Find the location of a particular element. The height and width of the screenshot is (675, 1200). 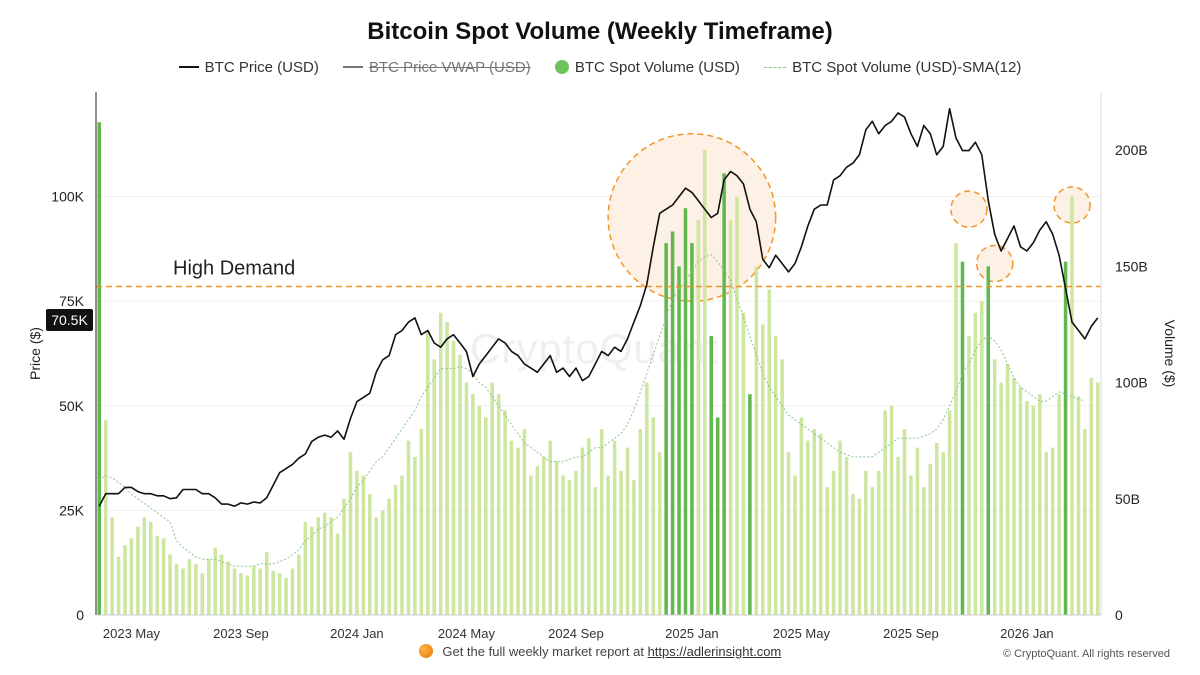

y-right-tick-label: 50B is located at coordinates (1127, 499).